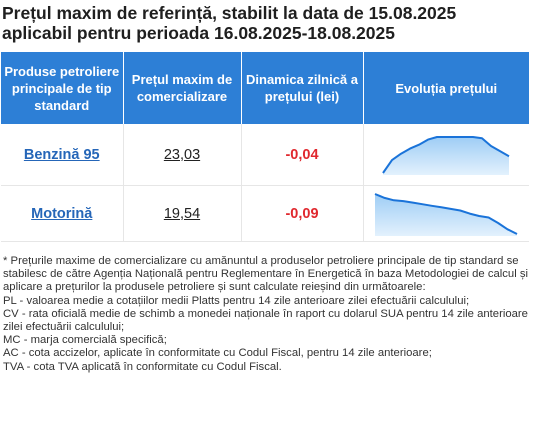 Image resolution: width=536 pixels, height=422 pixels. I want to click on change-value-benzina: -0,04, so click(302, 154).